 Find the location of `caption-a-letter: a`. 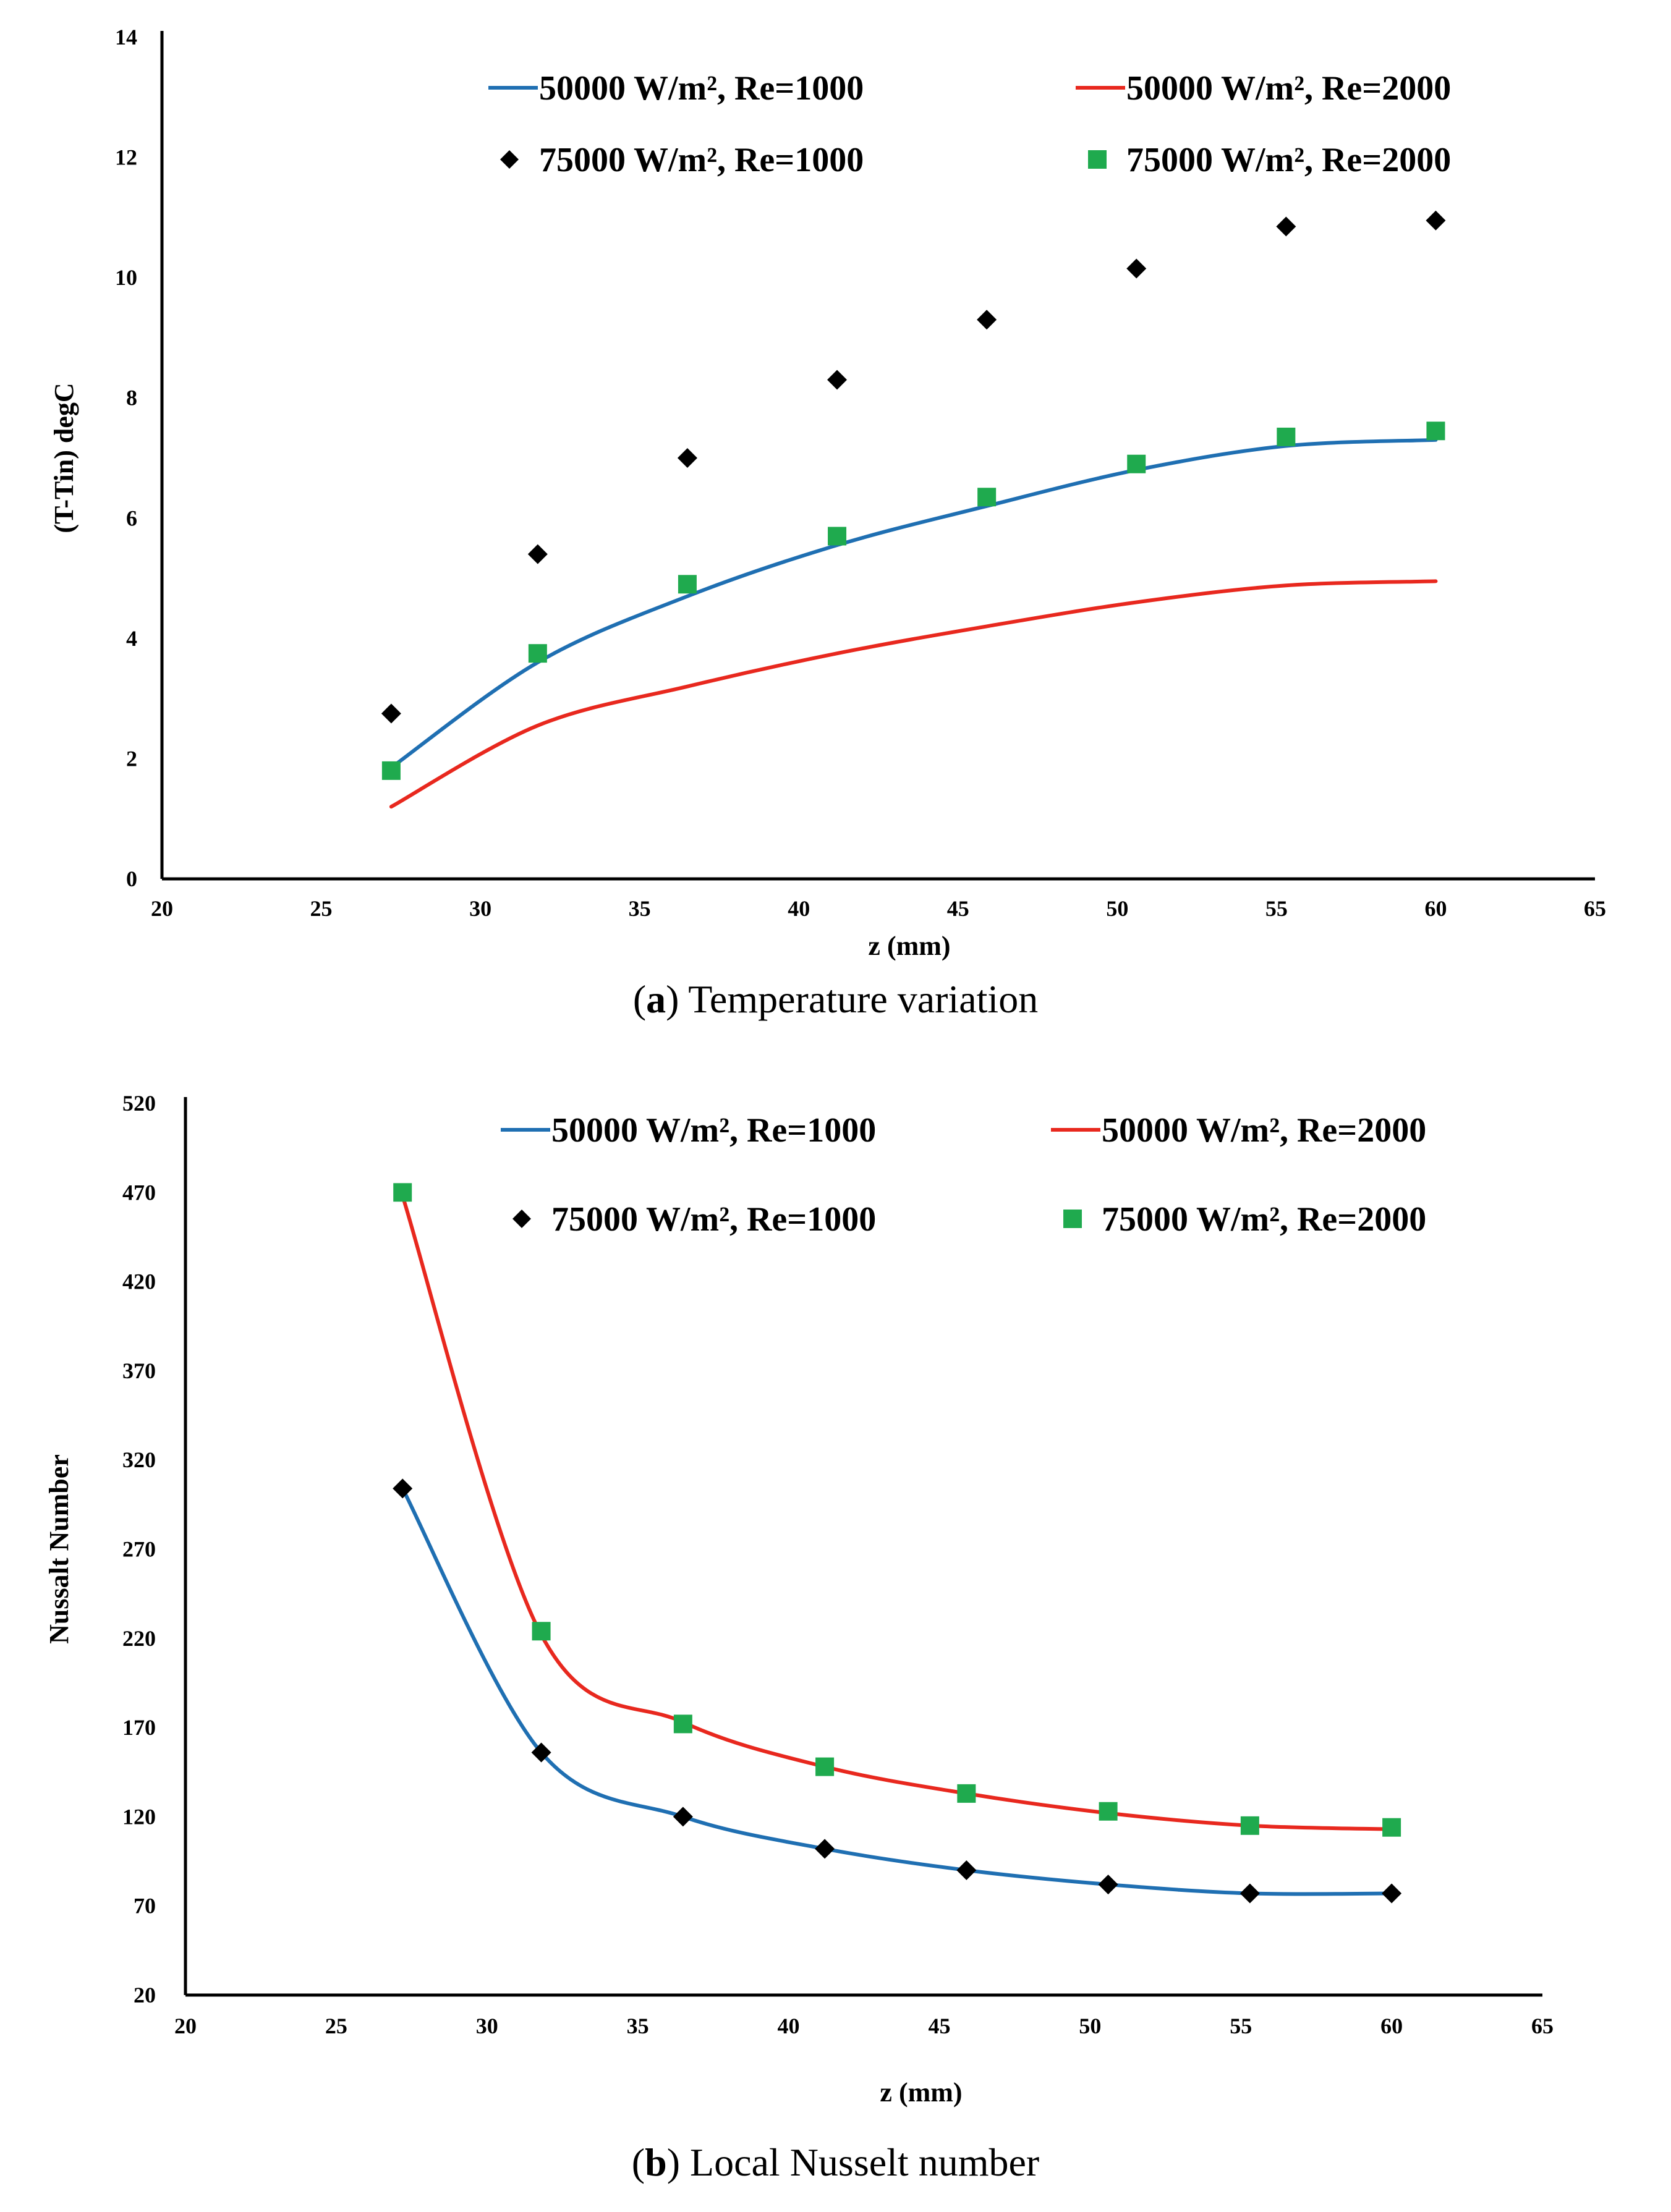

caption-a-letter: a is located at coordinates (656, 999).